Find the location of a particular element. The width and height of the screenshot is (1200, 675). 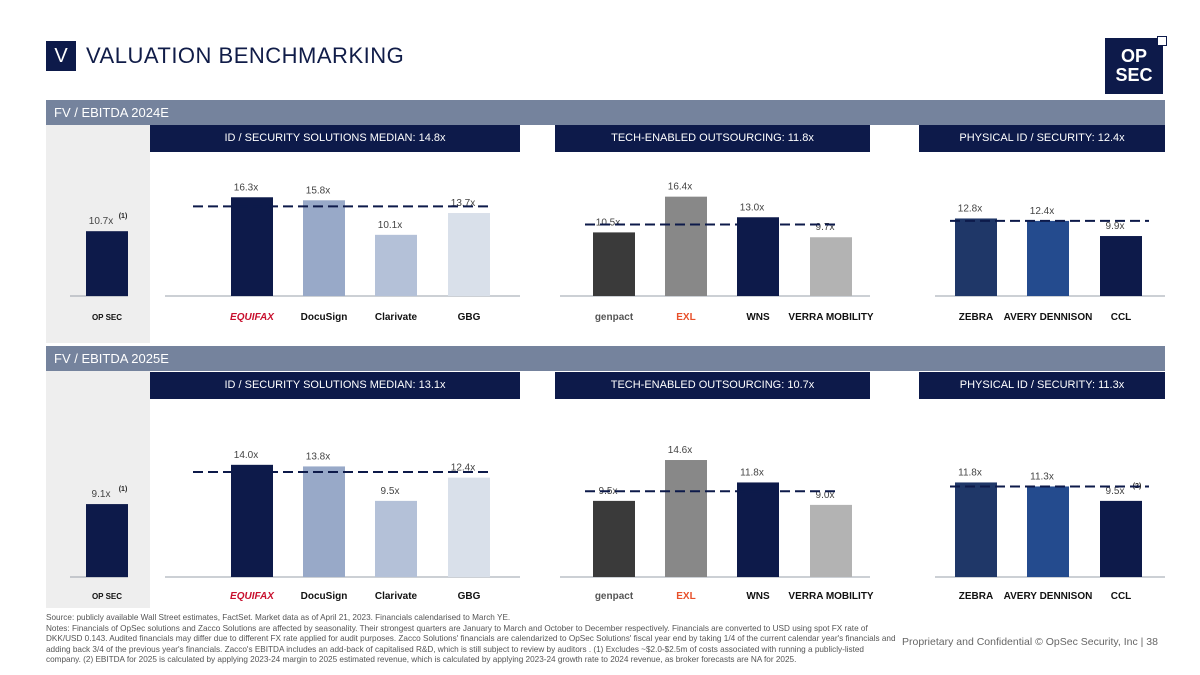

bar-opsec-2025 is located at coordinates (107, 540).